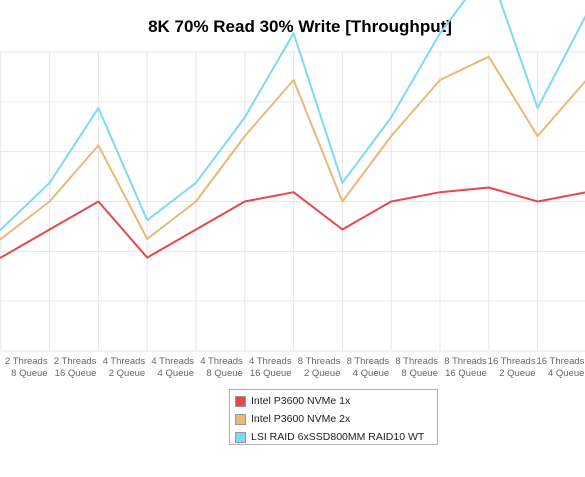  Describe the element at coordinates (561, 367) in the screenshot. I see `x-tick-label: 16 Threads 4 Queue` at that location.